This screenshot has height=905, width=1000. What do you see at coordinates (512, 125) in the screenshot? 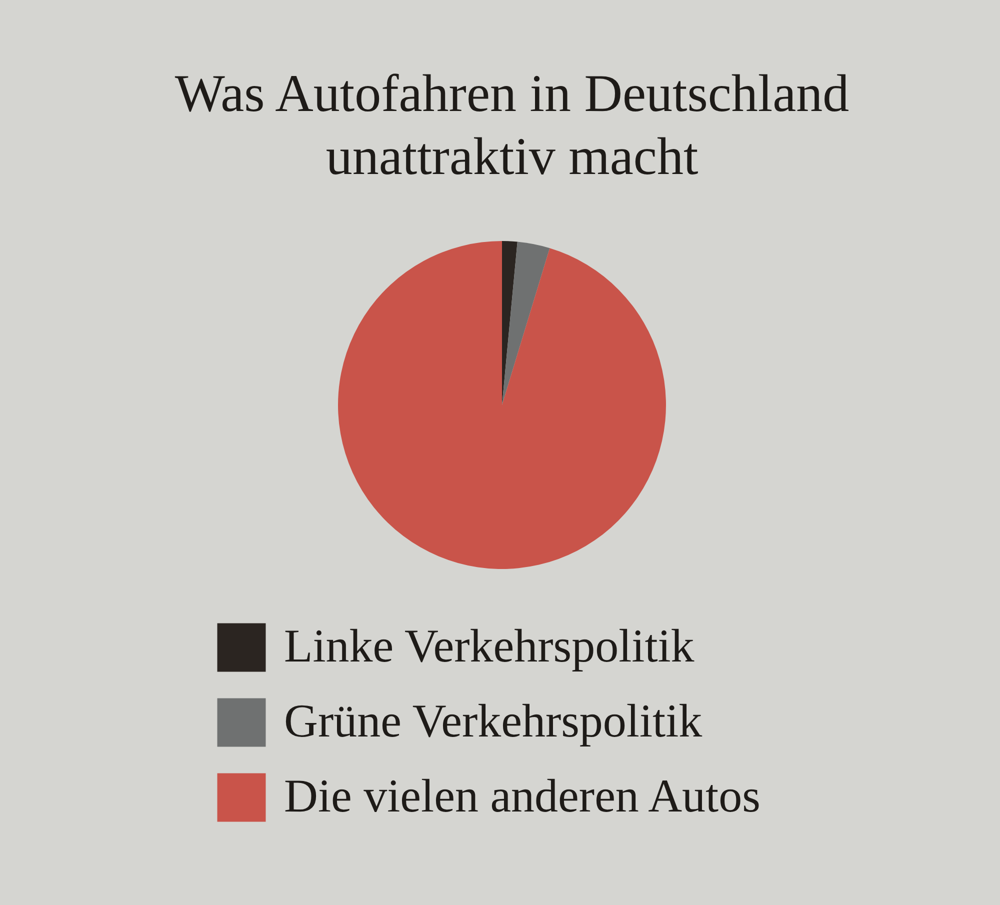
I see `chart-title: Was Autofahren in Deutschland unattraktiv macht` at bounding box center [512, 125].